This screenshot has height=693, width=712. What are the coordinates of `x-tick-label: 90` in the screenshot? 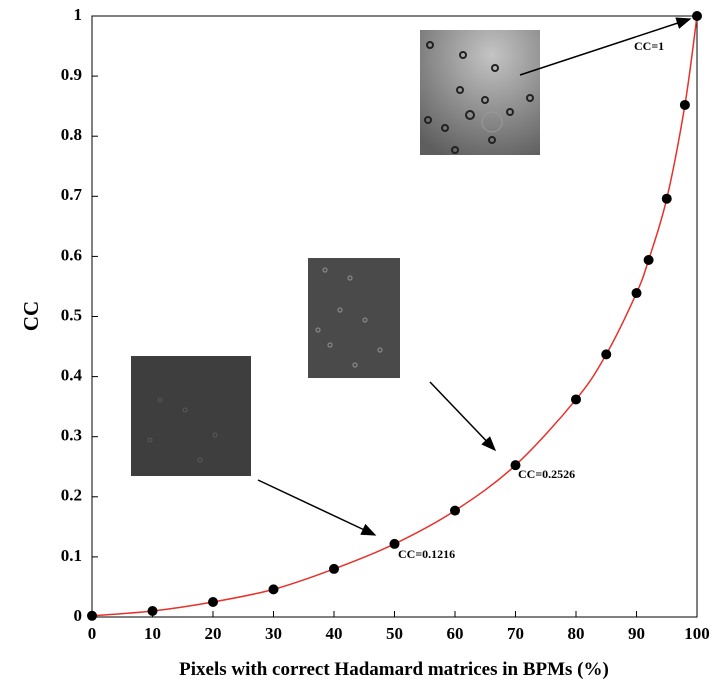 It's located at (636, 633).